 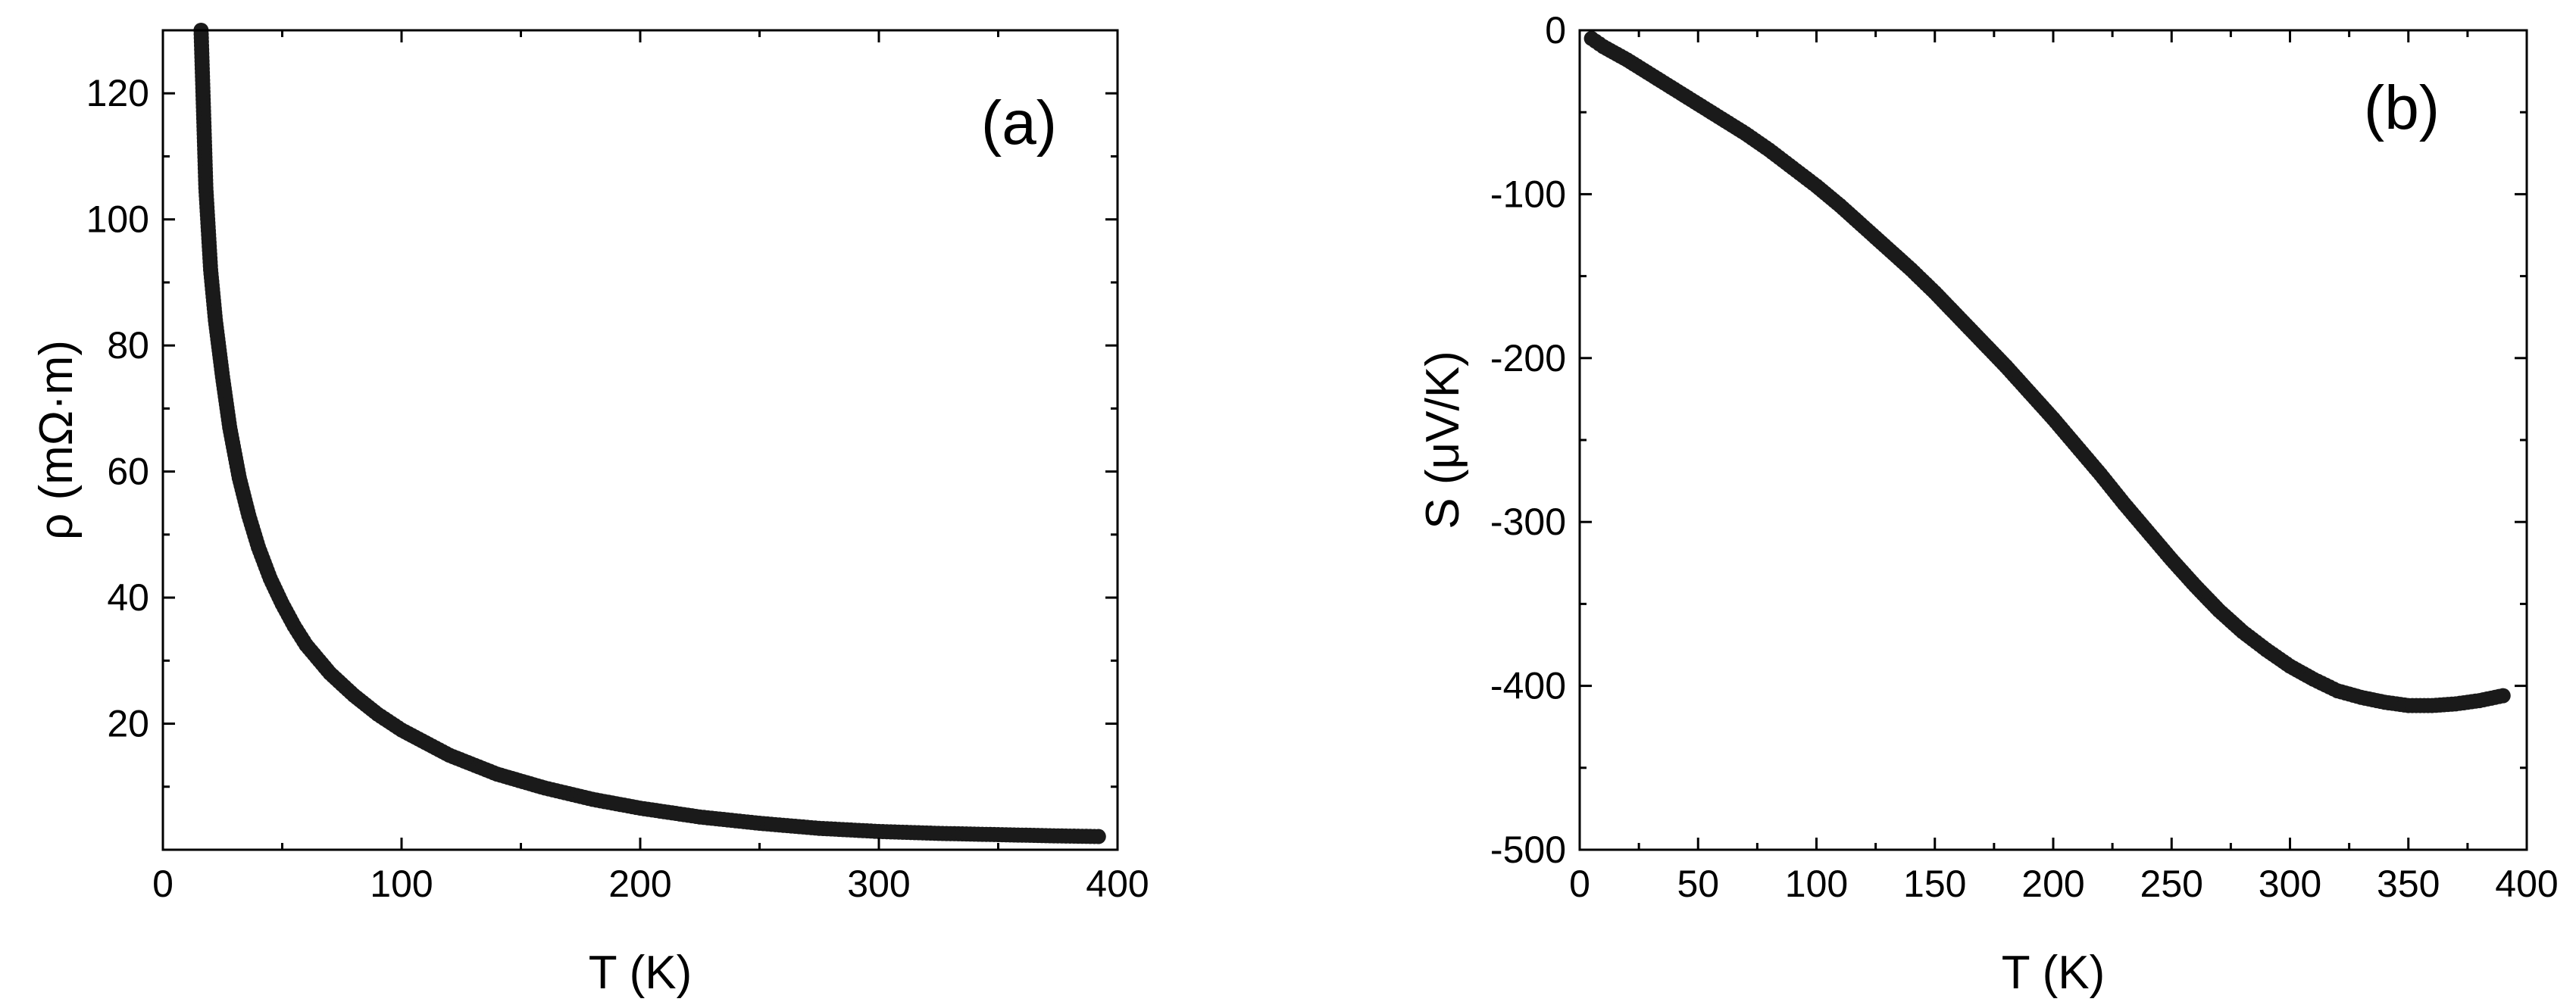 What do you see at coordinates (1528, 358) in the screenshot?
I see `panel-b-y-tick-label: -200` at bounding box center [1528, 358].